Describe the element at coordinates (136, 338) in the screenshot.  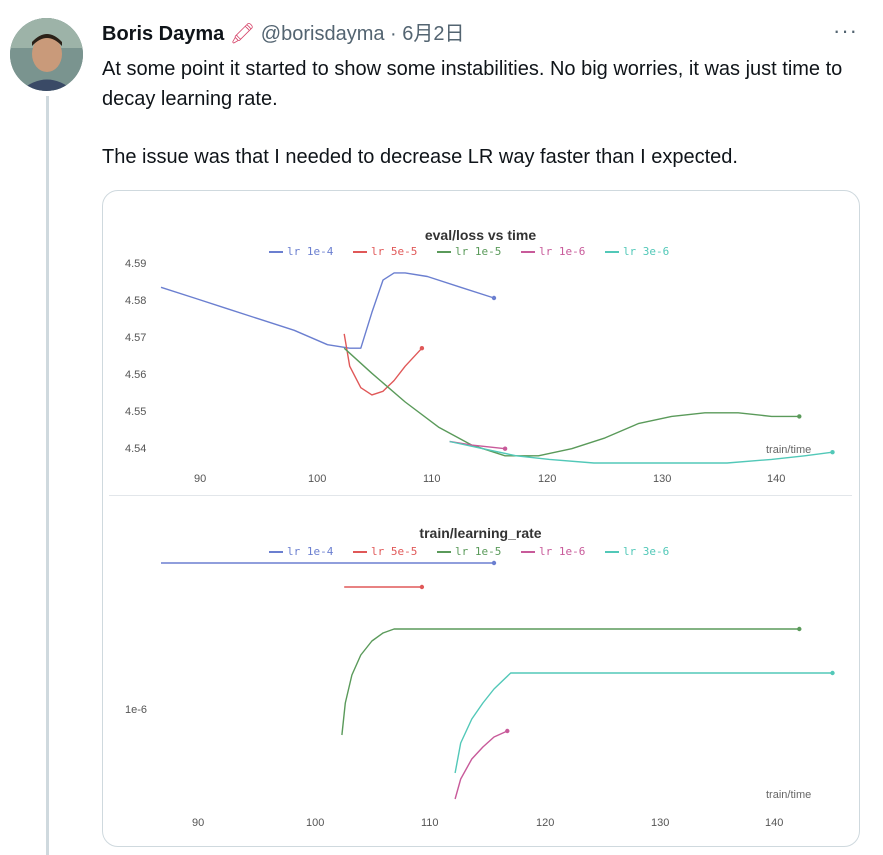
I see `y-tick-label: 4.57` at that location.